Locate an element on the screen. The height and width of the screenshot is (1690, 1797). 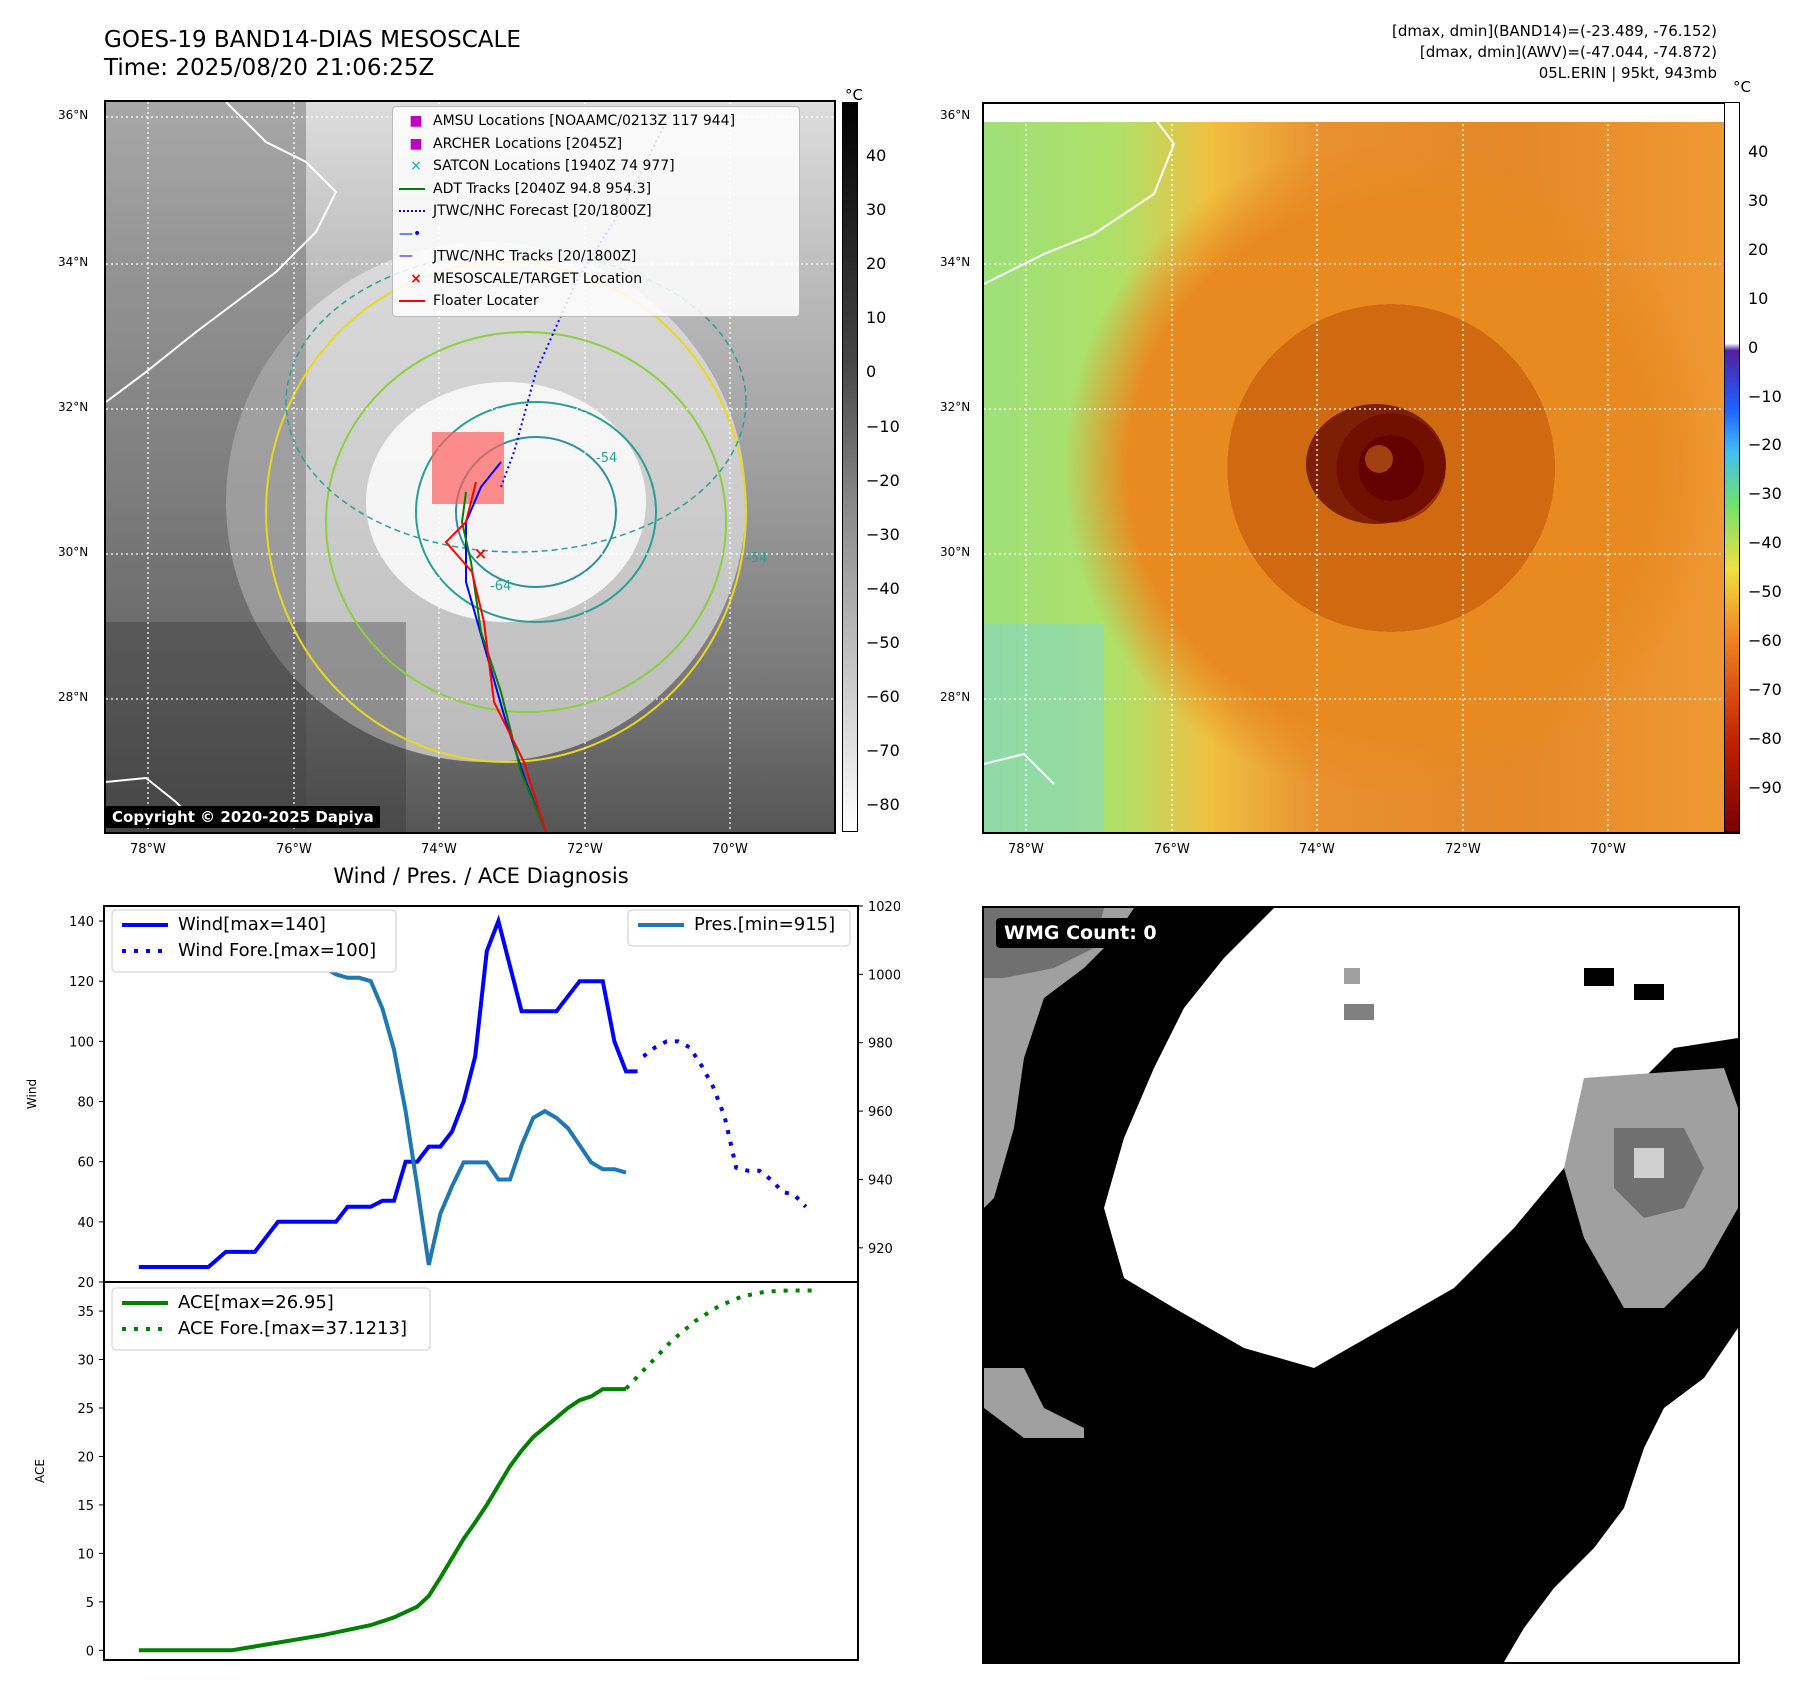
ir-colorbar-tick: −50 is located at coordinates (883, 642).